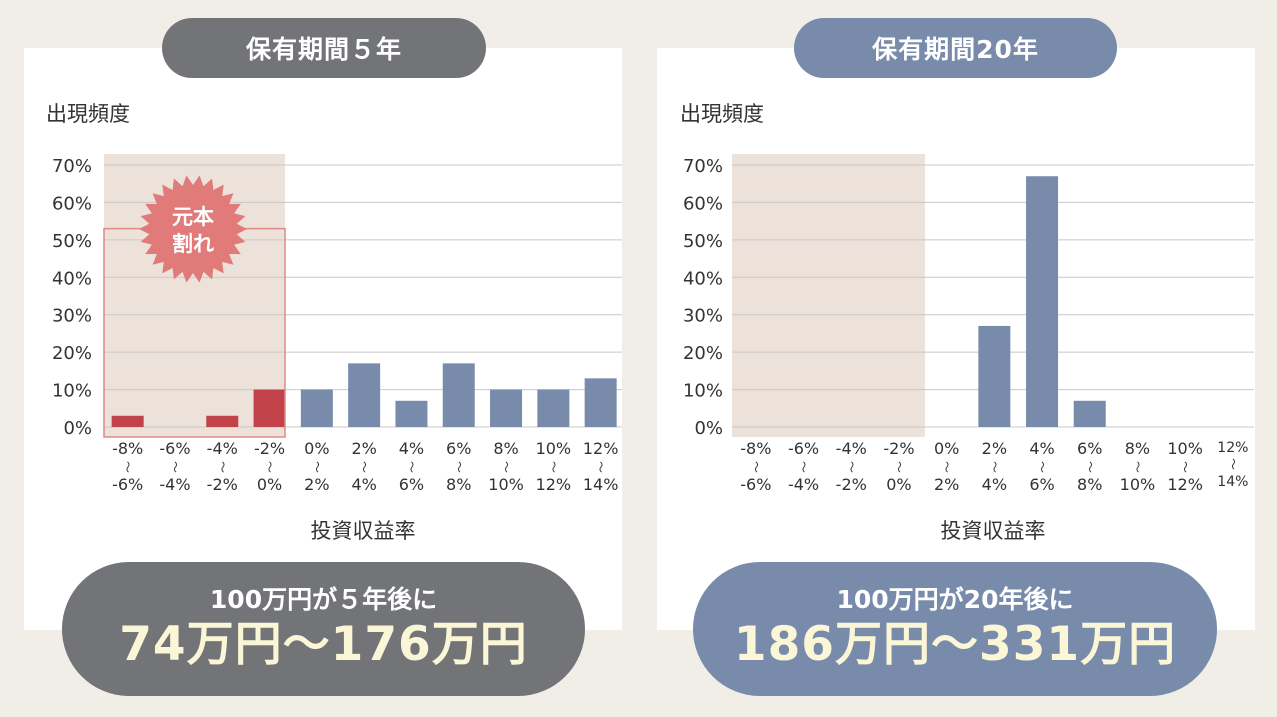 The height and width of the screenshot is (717, 1277). Describe the element at coordinates (72, 203) in the screenshot. I see `left-ytick-label: 60%` at that location.